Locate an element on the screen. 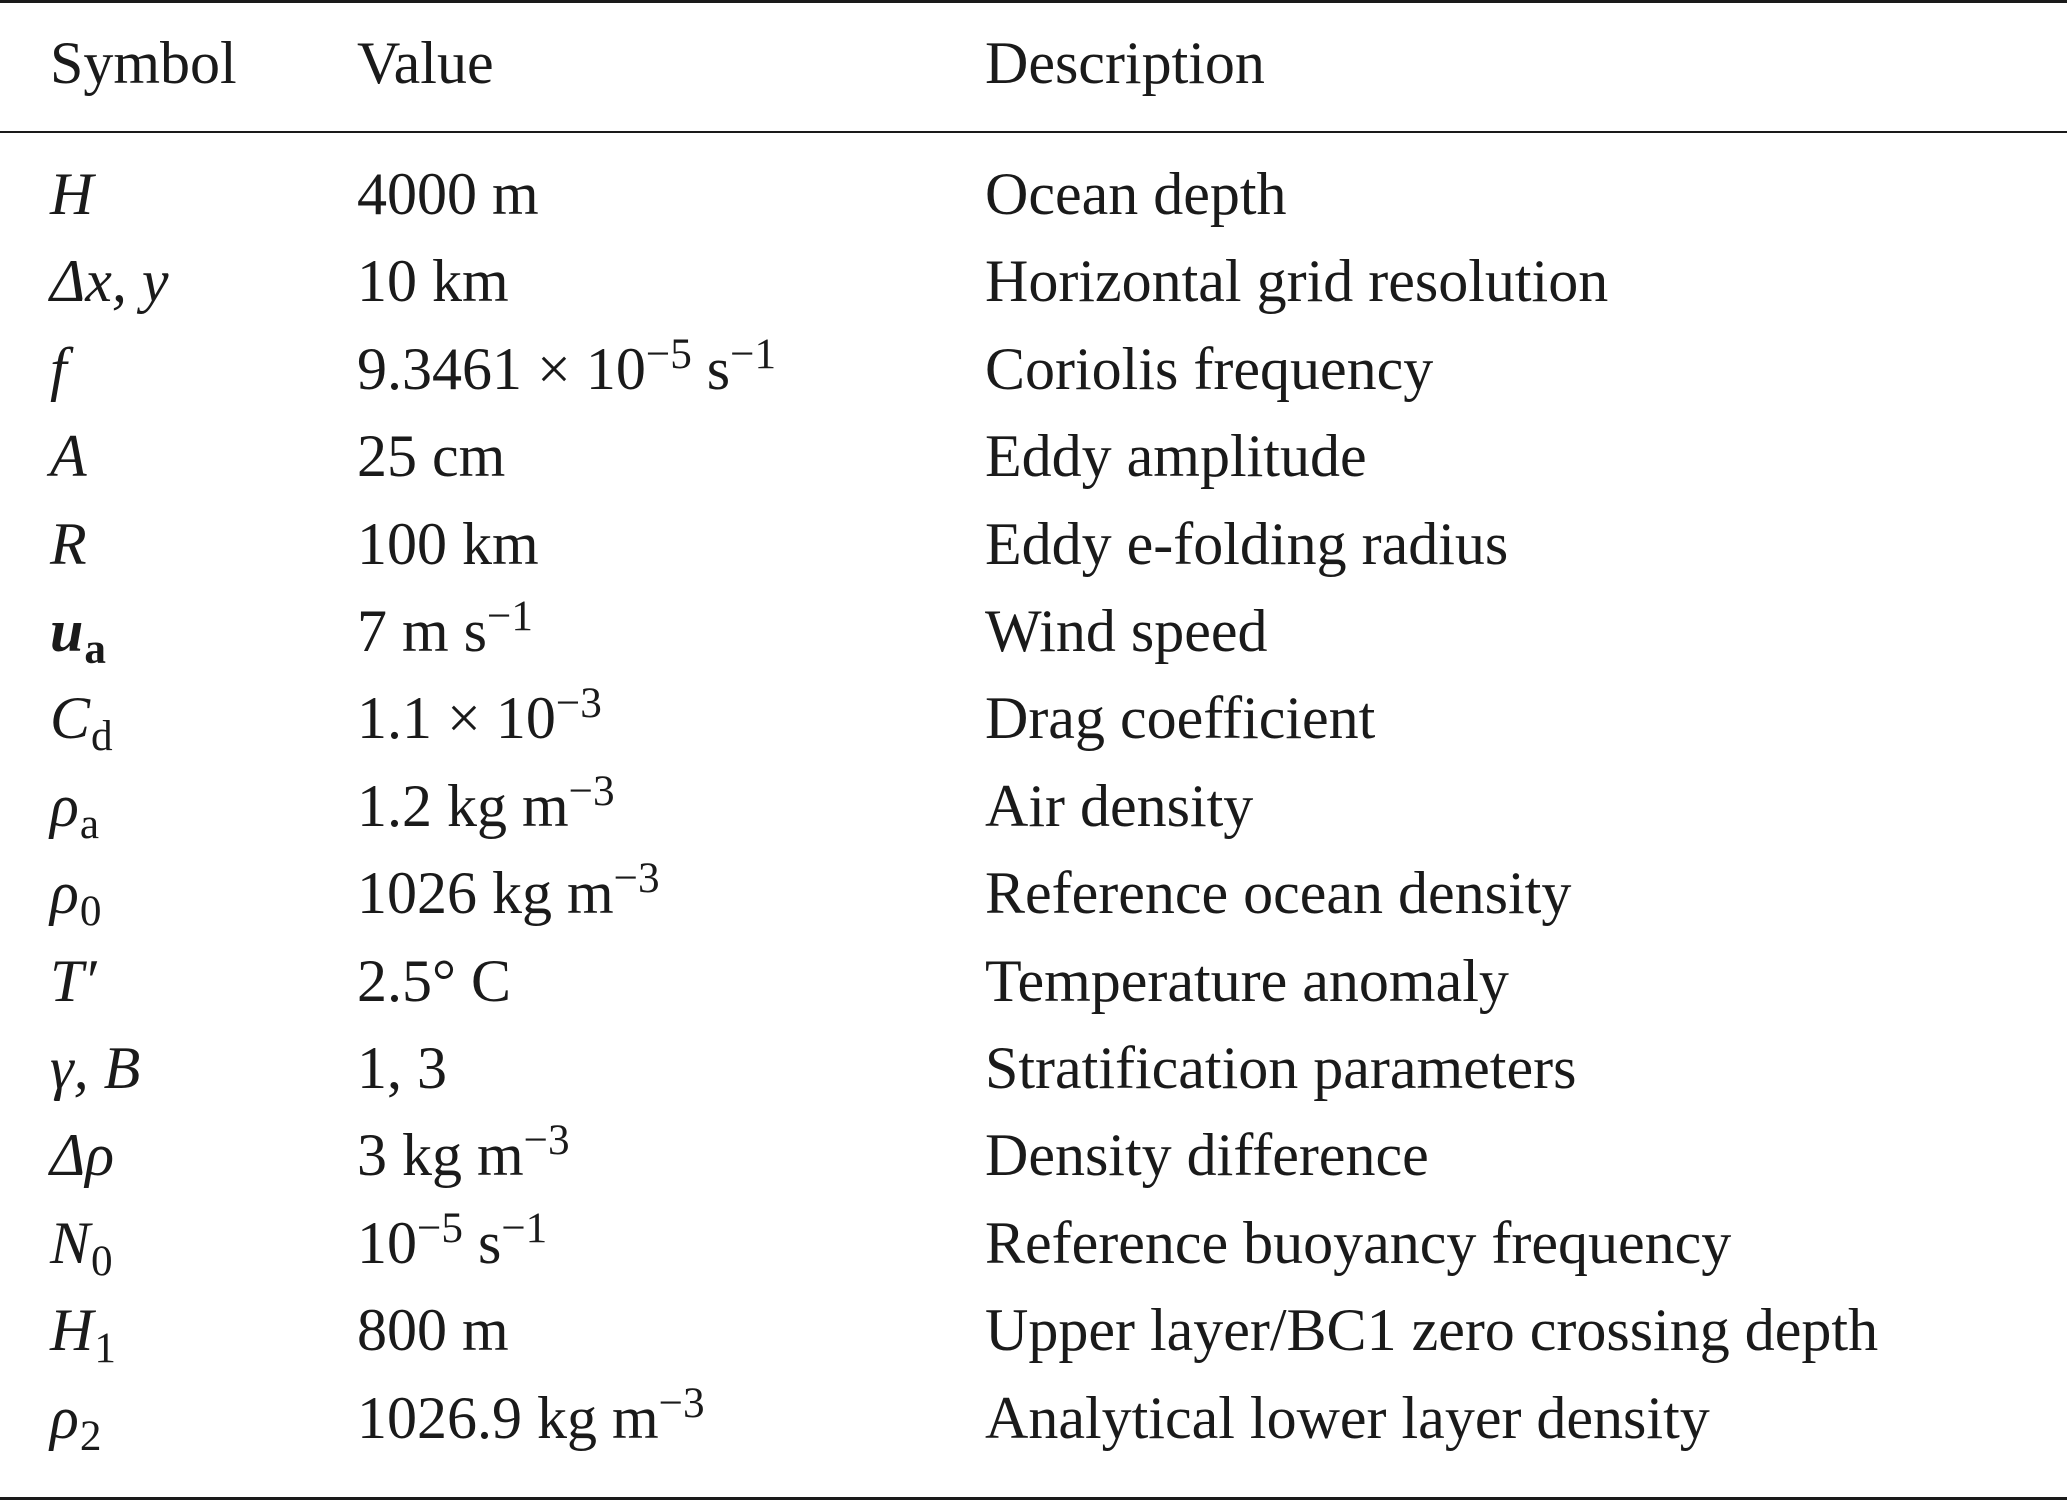 The width and height of the screenshot is (2067, 1502). value-text: 1026.9 kg m is located at coordinates (508, 1418).